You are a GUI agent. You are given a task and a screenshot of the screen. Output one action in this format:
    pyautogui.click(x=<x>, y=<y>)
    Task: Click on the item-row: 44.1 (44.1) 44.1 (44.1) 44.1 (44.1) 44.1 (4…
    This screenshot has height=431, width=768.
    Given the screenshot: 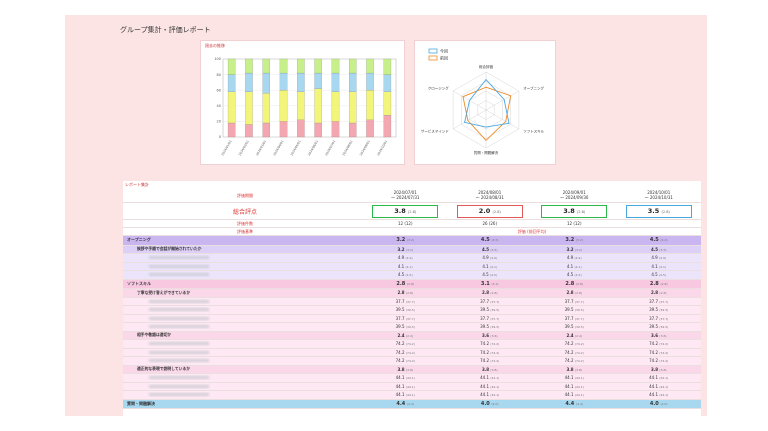 What is the action you would take?
    pyautogui.click(x=412, y=386)
    